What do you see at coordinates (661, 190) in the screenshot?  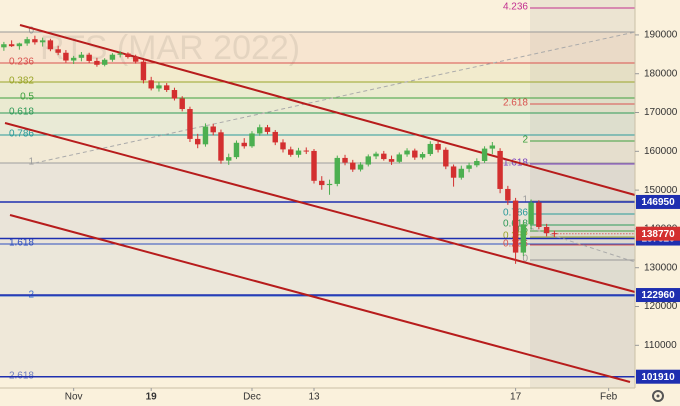 I see `y-tick-label: 150000` at bounding box center [661, 190].